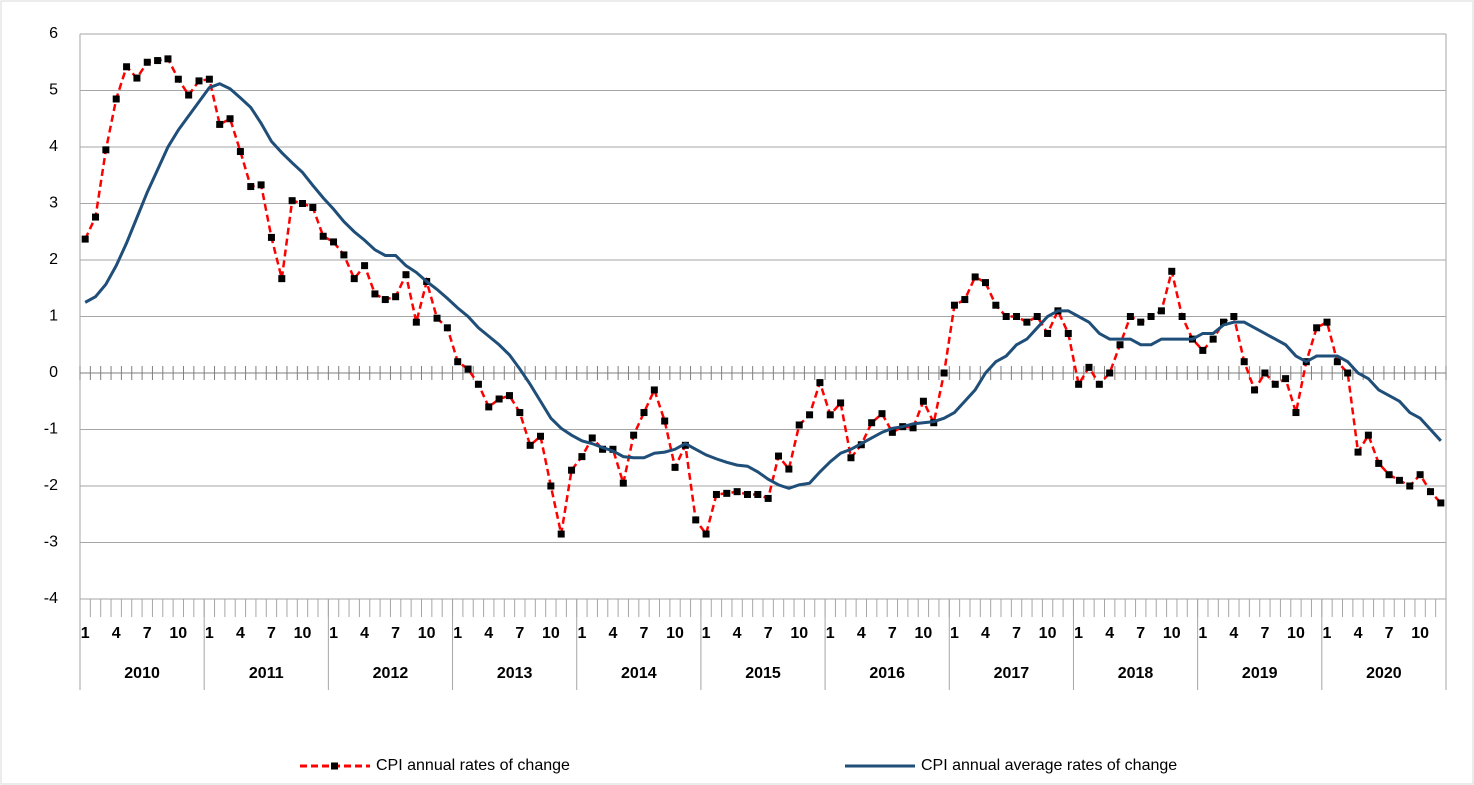 Image resolution: width=1474 pixels, height=785 pixels. What do you see at coordinates (53, 316) in the screenshot?
I see `y-tick-label: 1` at bounding box center [53, 316].